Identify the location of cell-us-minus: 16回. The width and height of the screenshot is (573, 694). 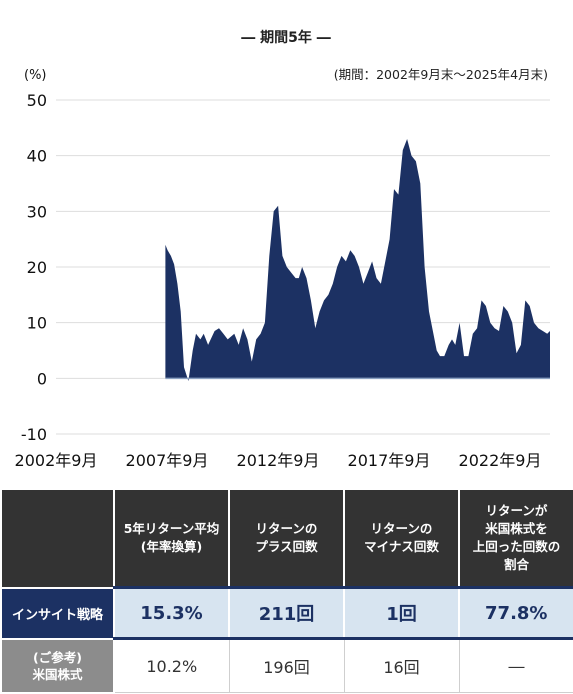
(401, 665).